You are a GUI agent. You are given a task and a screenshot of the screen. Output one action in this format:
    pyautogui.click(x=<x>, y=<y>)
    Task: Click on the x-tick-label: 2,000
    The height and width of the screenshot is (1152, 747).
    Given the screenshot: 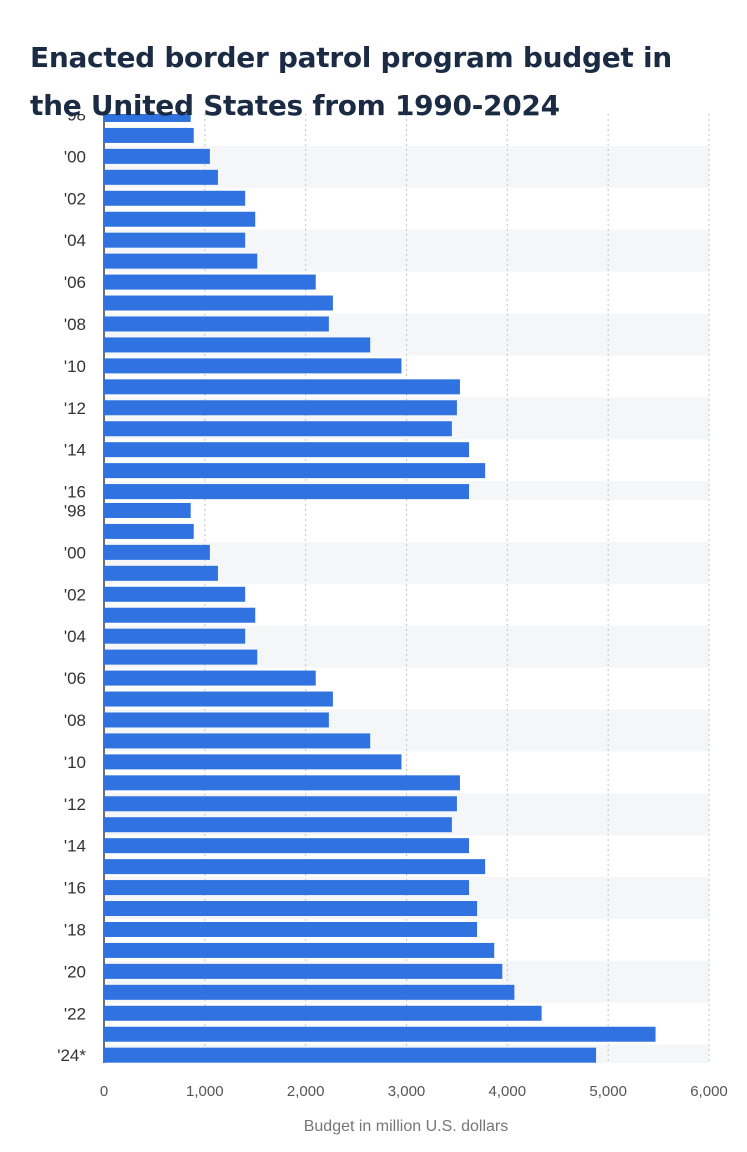 What is the action you would take?
    pyautogui.click(x=306, y=1091)
    